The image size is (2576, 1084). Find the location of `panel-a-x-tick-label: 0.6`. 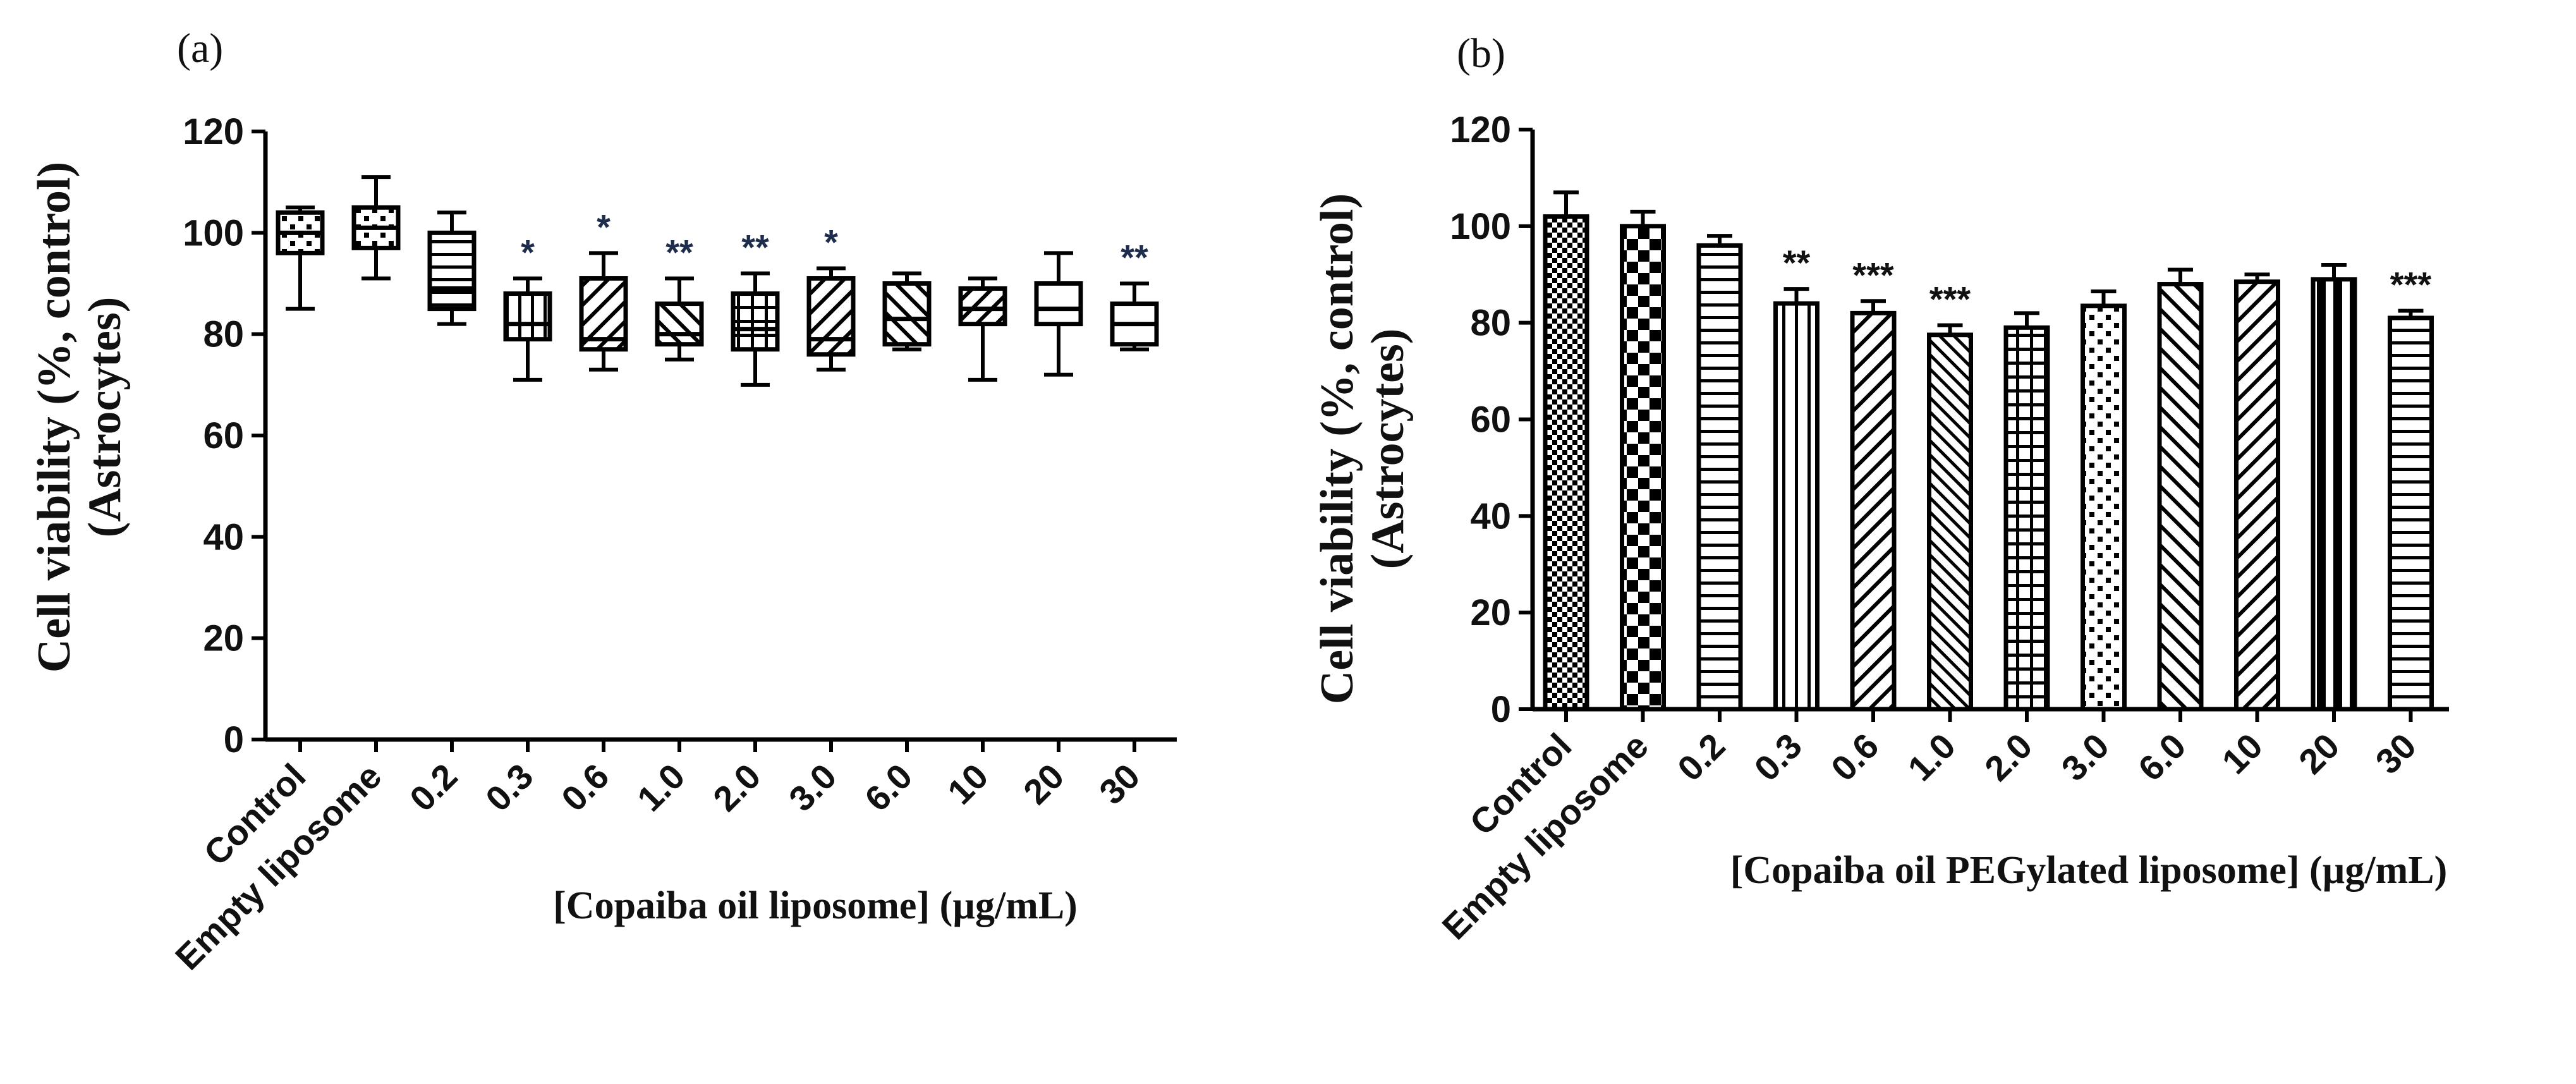

panel-a-x-tick-label: 0.6 is located at coordinates (585, 787).